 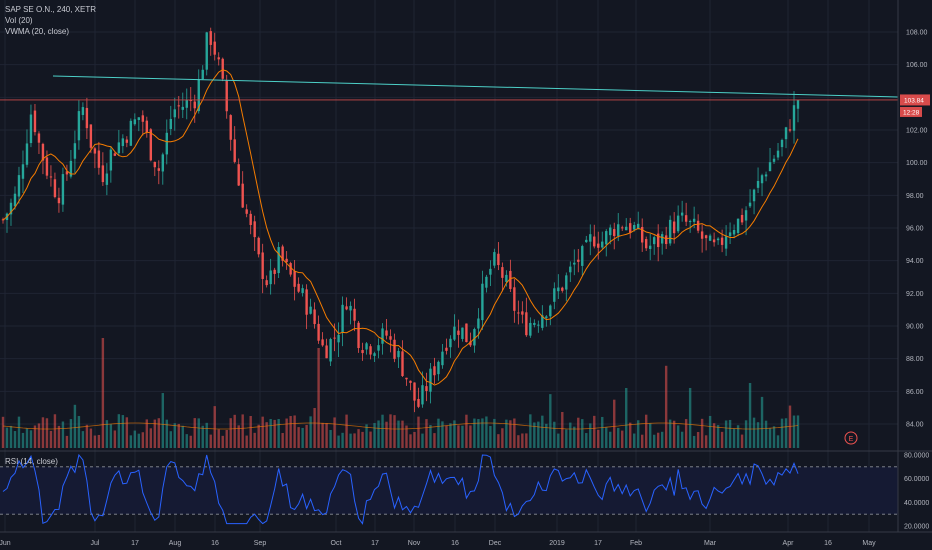 I want to click on trendline, so click(x=475, y=86).